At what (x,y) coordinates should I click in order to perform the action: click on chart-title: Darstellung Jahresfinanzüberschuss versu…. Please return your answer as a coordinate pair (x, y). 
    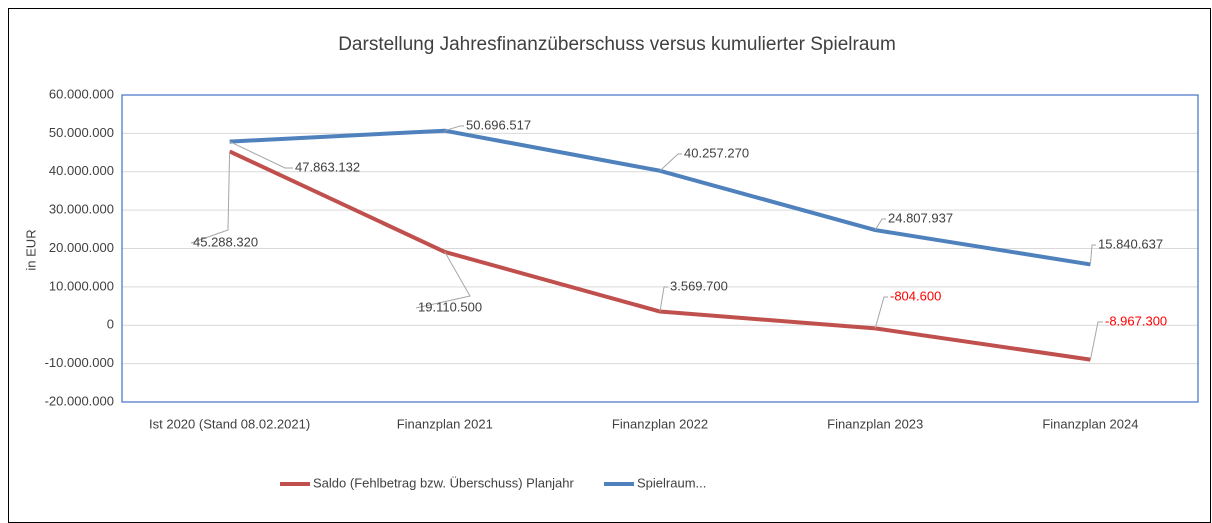
    Looking at the image, I should click on (617, 44).